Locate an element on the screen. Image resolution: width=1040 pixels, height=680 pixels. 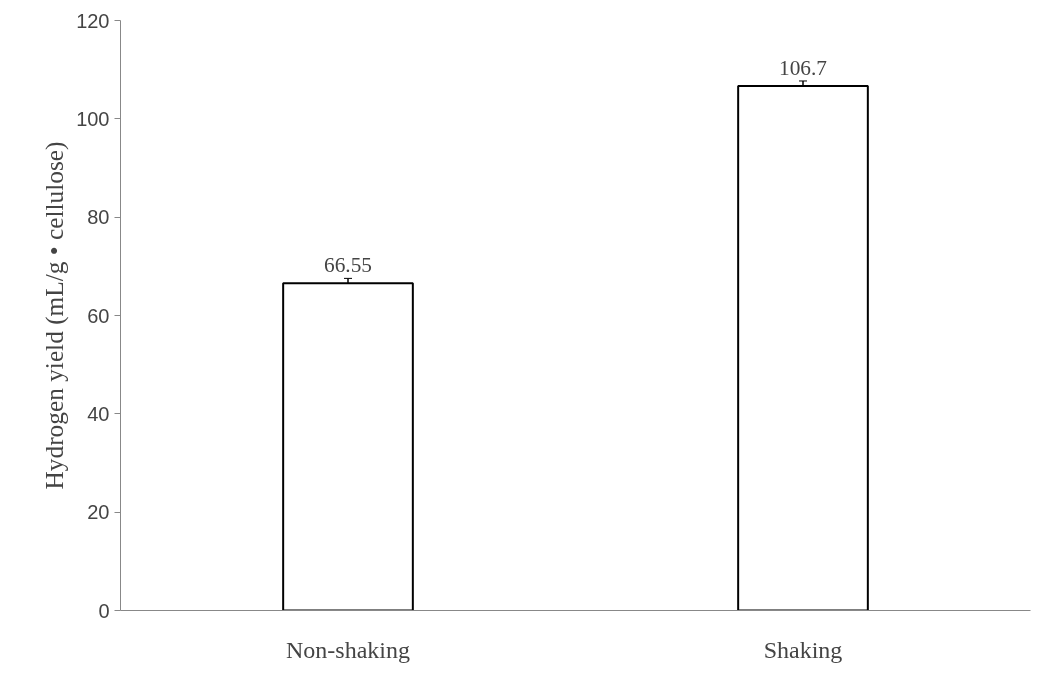
x-tick-label: Non-shaking is located at coordinates (348, 649).